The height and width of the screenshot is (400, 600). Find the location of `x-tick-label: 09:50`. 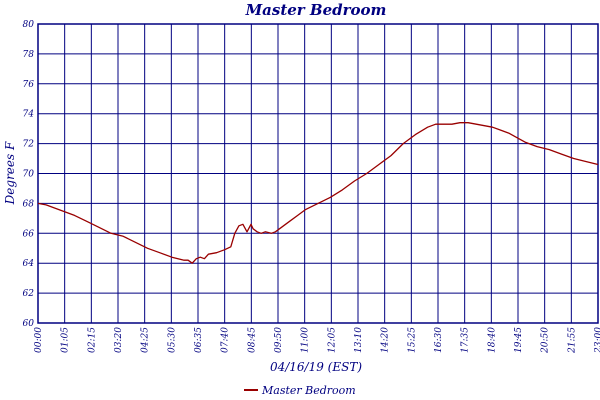

x-tick-label: 09:50 is located at coordinates (279, 340).